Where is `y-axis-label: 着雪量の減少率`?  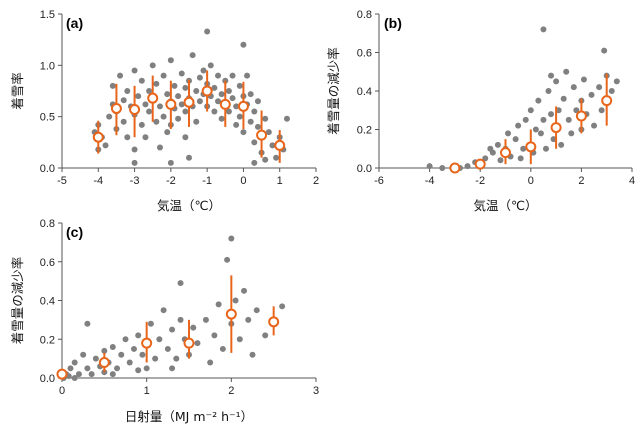 y-axis-label: 着雪量の減少率 is located at coordinates (17, 301).